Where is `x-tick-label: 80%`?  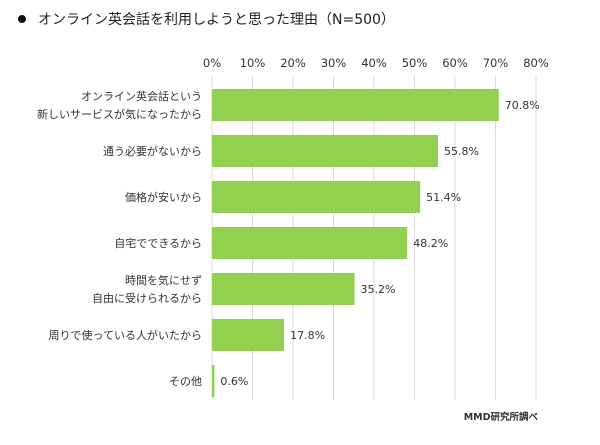
x-tick-label: 80% is located at coordinates (536, 63).